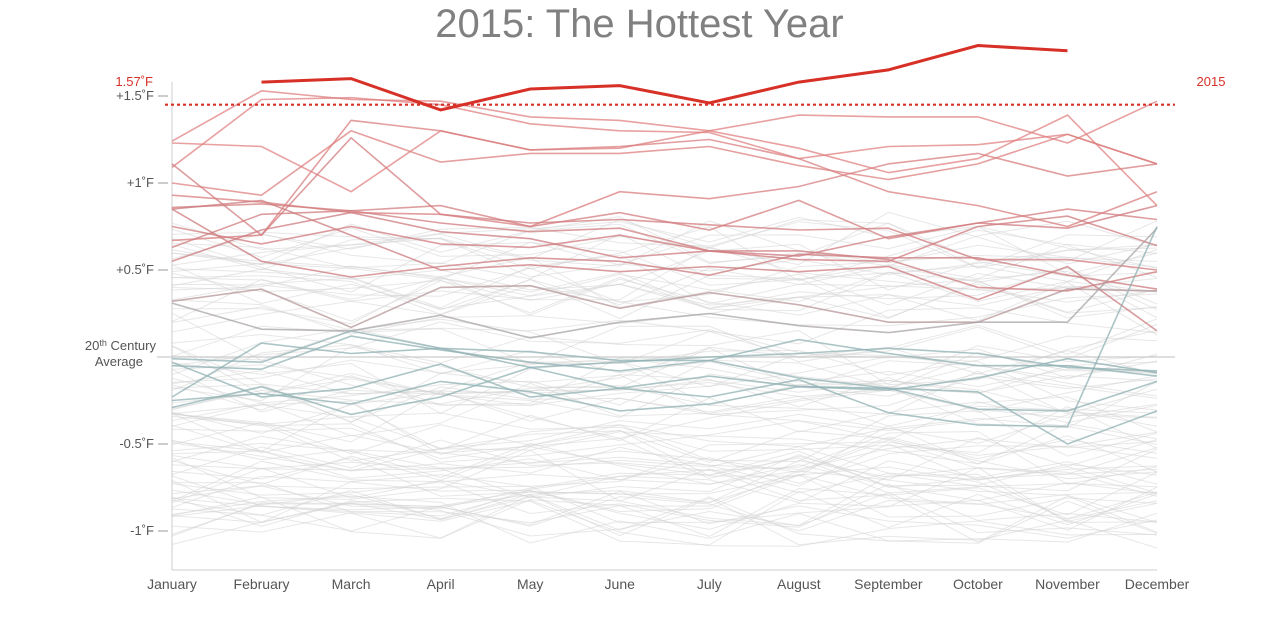  Describe the element at coordinates (799, 584) in the screenshot. I see `x-tick-label: August` at that location.